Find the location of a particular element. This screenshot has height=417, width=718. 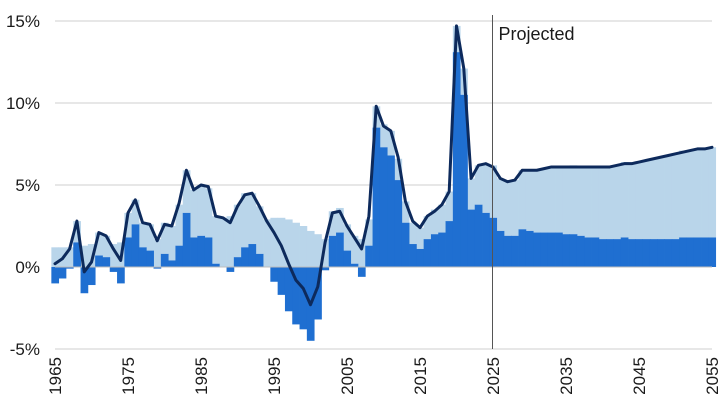

x-tick-label: 1975 is located at coordinates (128, 376).